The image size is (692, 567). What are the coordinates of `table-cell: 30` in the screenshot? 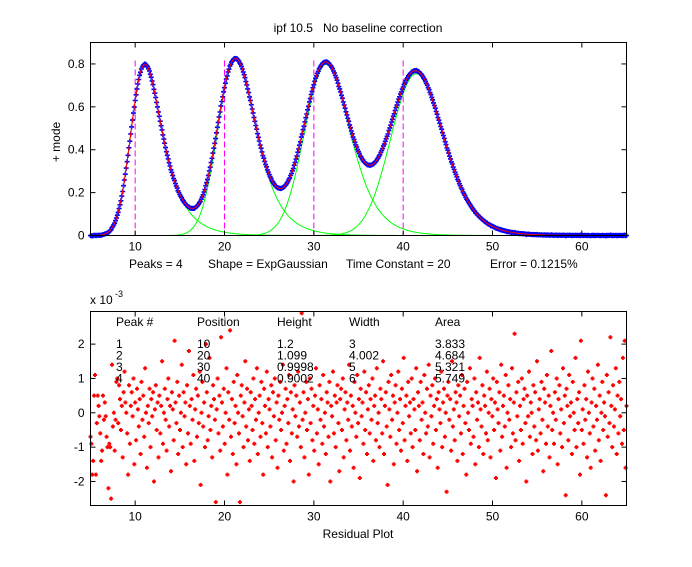 It's located at (204, 367).